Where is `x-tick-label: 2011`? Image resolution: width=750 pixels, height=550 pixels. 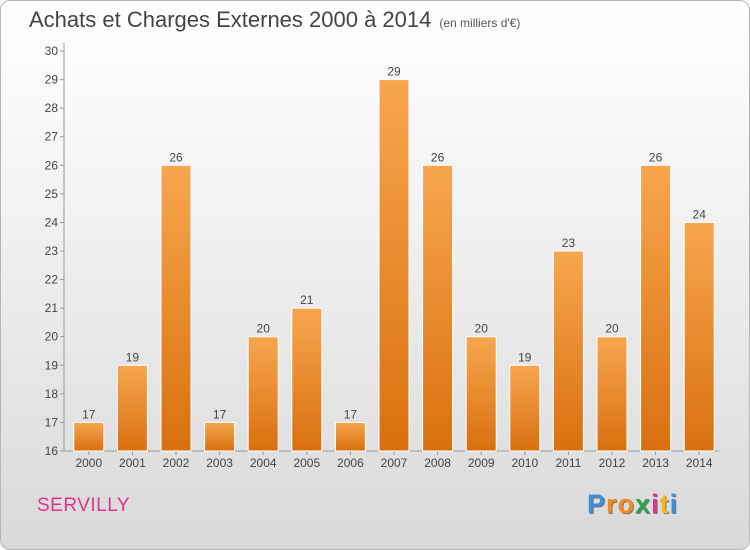
x-tick-label: 2011 is located at coordinates (568, 463).